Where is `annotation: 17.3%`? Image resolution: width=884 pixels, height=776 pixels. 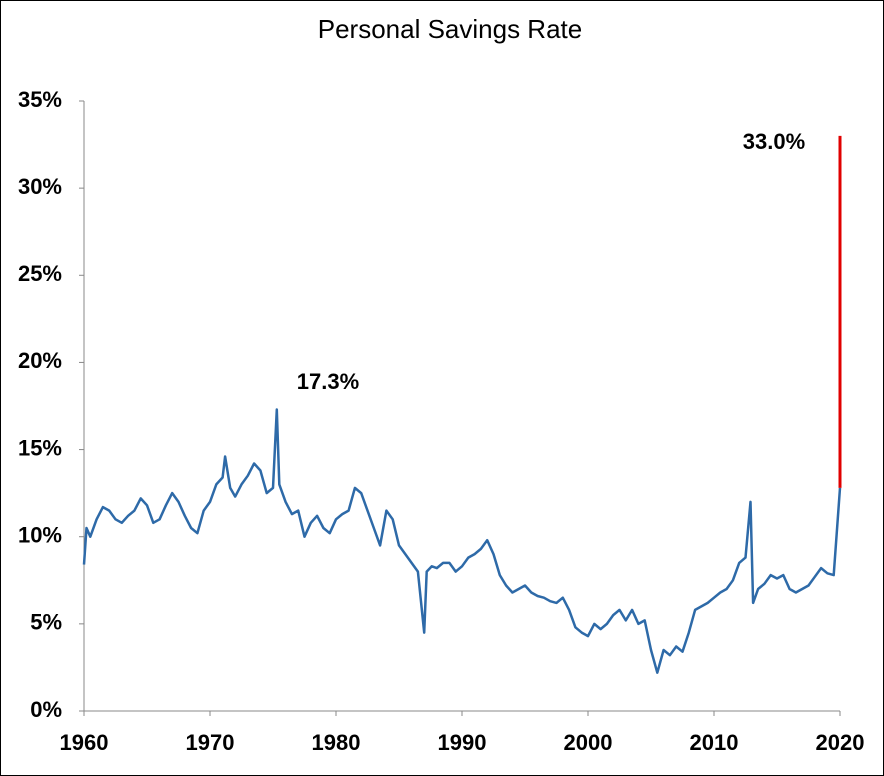 annotation: 17.3% is located at coordinates (328, 381).